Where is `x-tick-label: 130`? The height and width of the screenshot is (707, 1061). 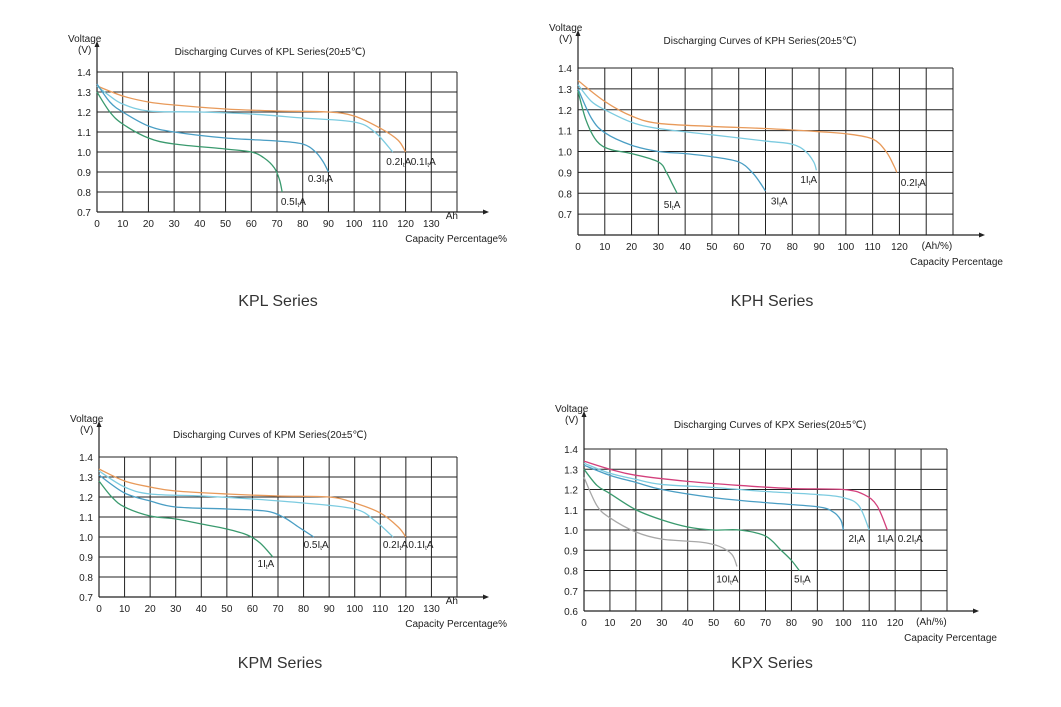 x-tick-label: 130 is located at coordinates (431, 224).